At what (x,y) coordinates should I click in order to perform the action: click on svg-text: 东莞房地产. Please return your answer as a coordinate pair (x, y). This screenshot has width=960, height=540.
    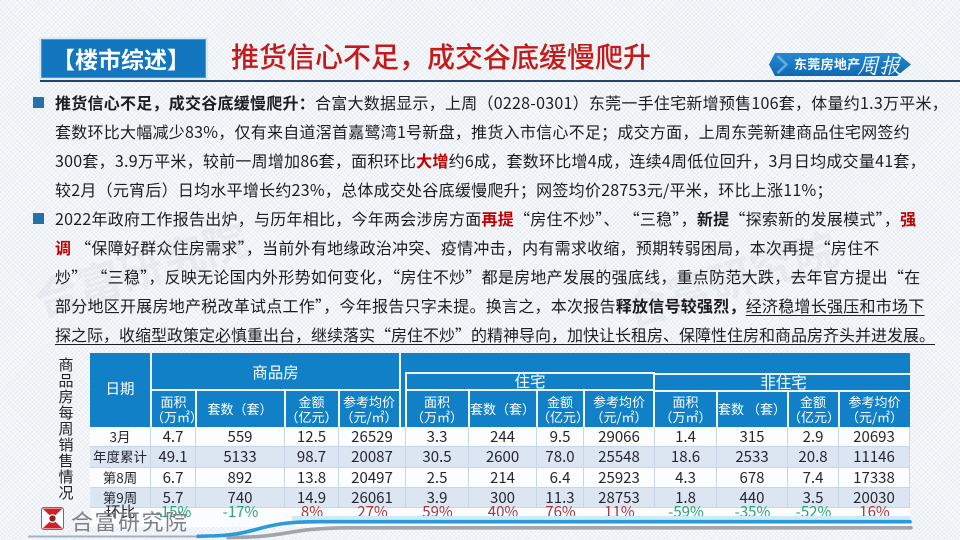
    Looking at the image, I should click on (827, 63).